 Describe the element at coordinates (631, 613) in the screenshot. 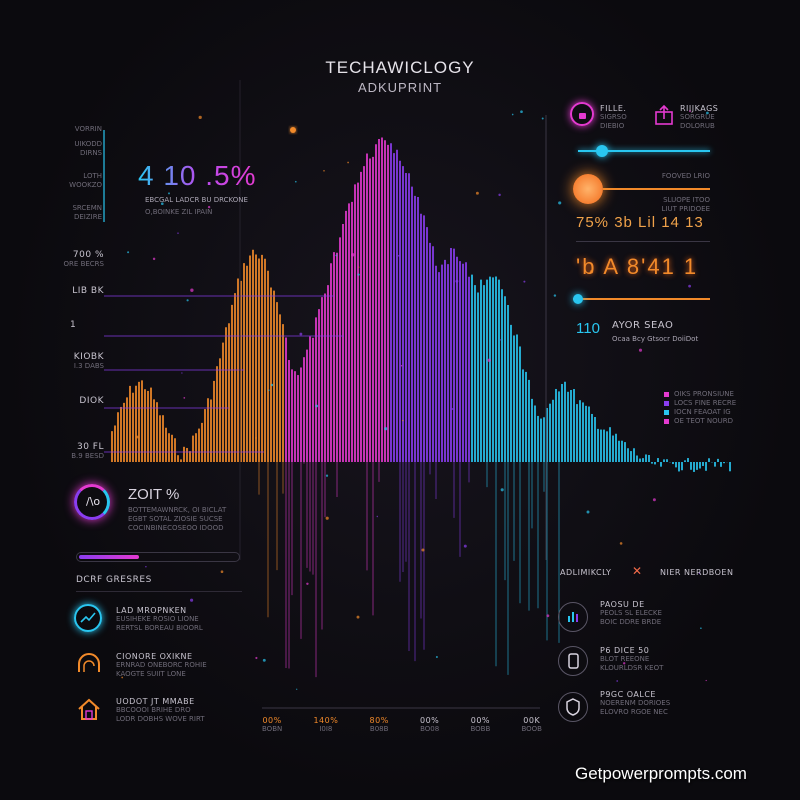

I see `list-item: PAOSU DE PEOLS SL ELECKE BOIC DDRE BRDE` at that location.